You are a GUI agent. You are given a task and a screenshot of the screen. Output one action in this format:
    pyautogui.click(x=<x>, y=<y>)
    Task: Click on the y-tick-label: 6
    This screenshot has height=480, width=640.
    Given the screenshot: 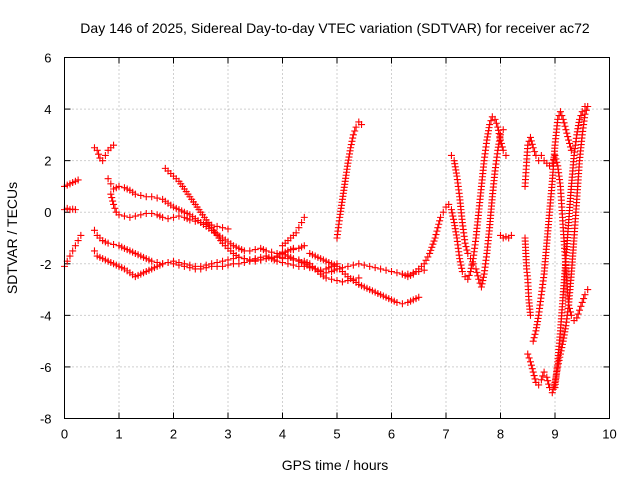 What is the action you would take?
    pyautogui.click(x=47, y=58)
    